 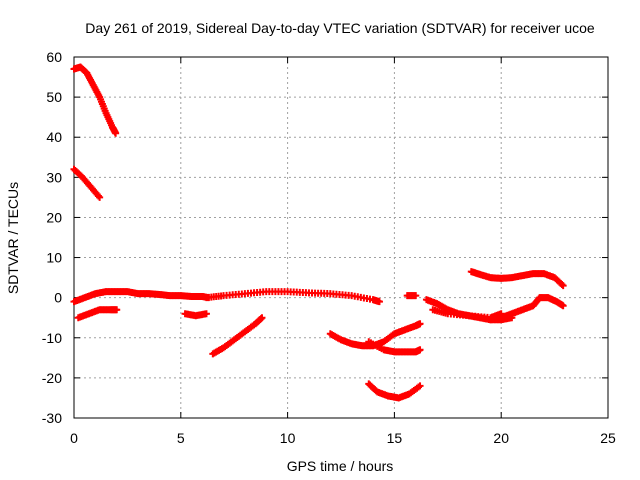 What do you see at coordinates (52, 418) in the screenshot?
I see `y-tick-label: -30` at bounding box center [52, 418].